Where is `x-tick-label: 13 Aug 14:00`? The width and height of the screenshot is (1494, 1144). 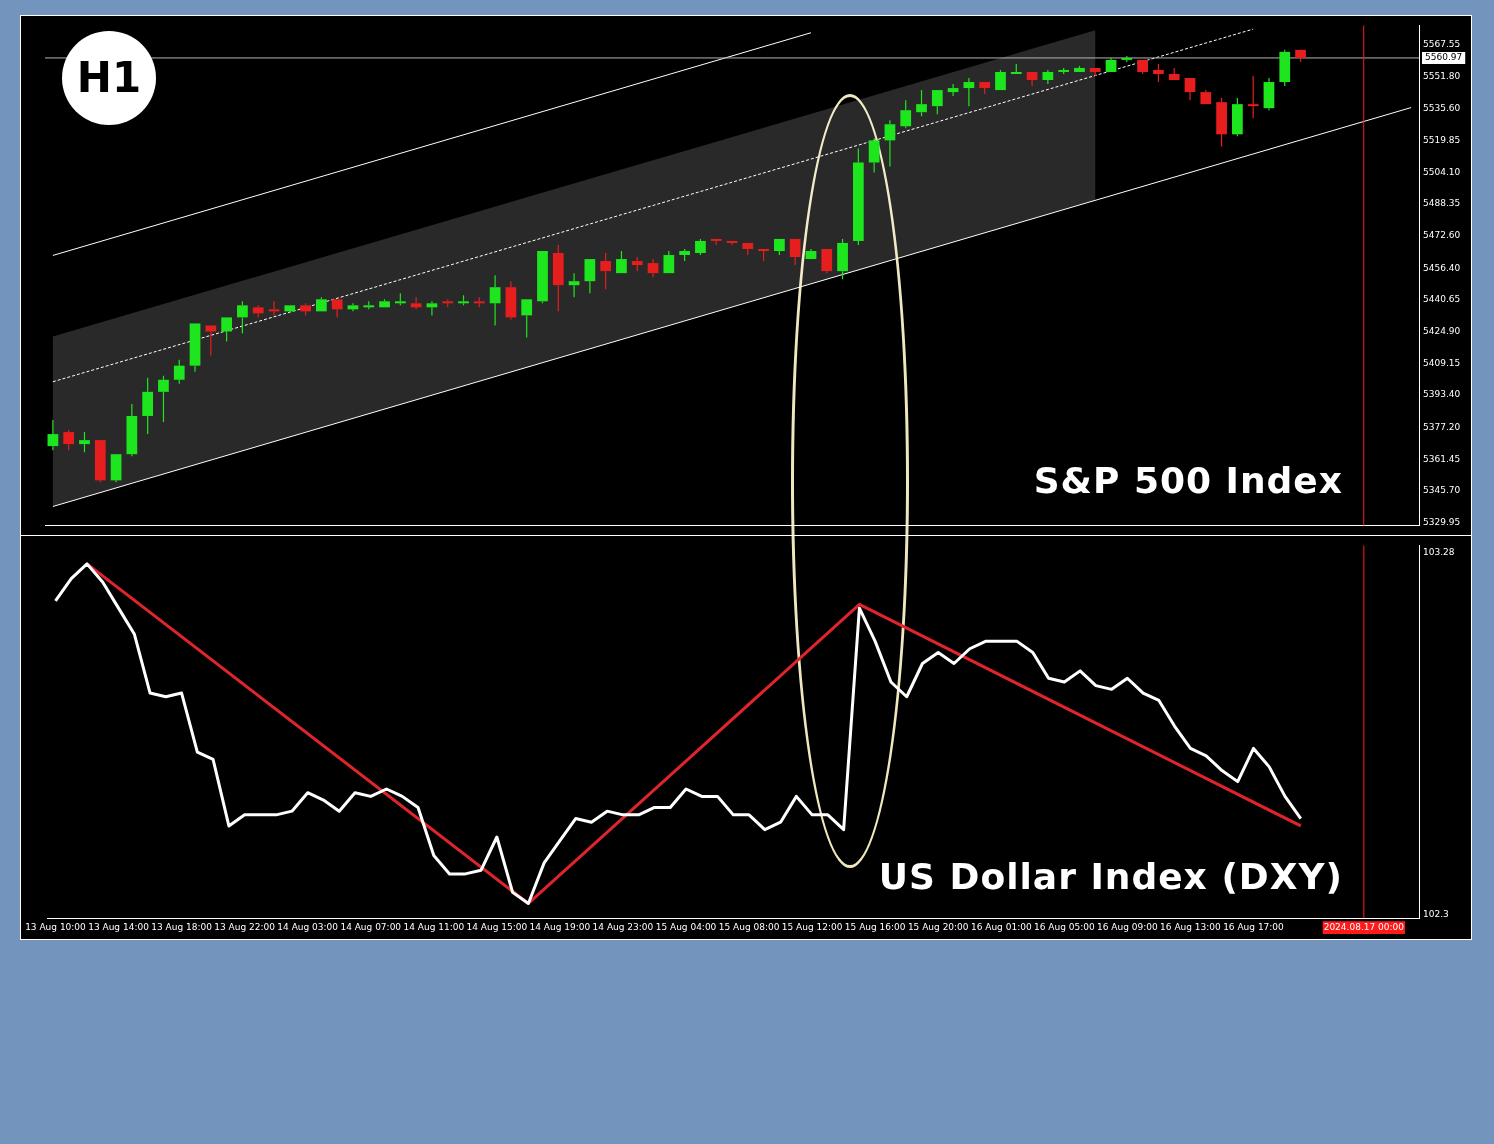
x-tick-label: 13 Aug 14:00 is located at coordinates (119, 926).